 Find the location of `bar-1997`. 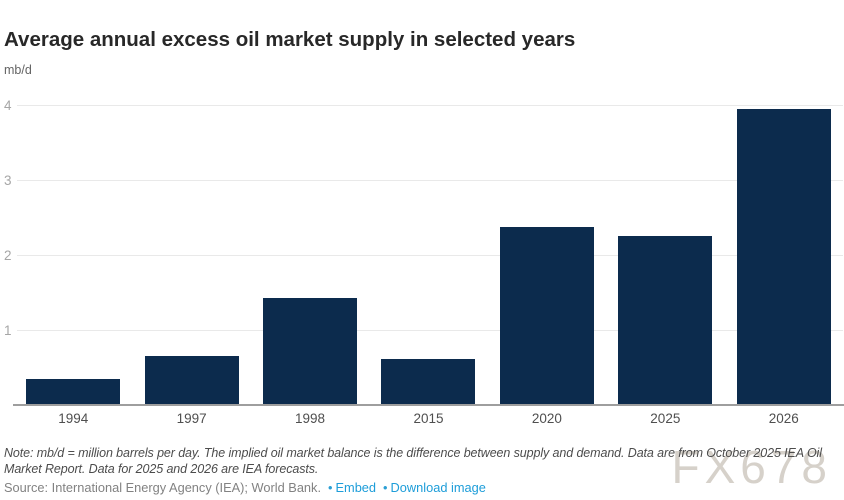

bar-1997 is located at coordinates (191, 380).